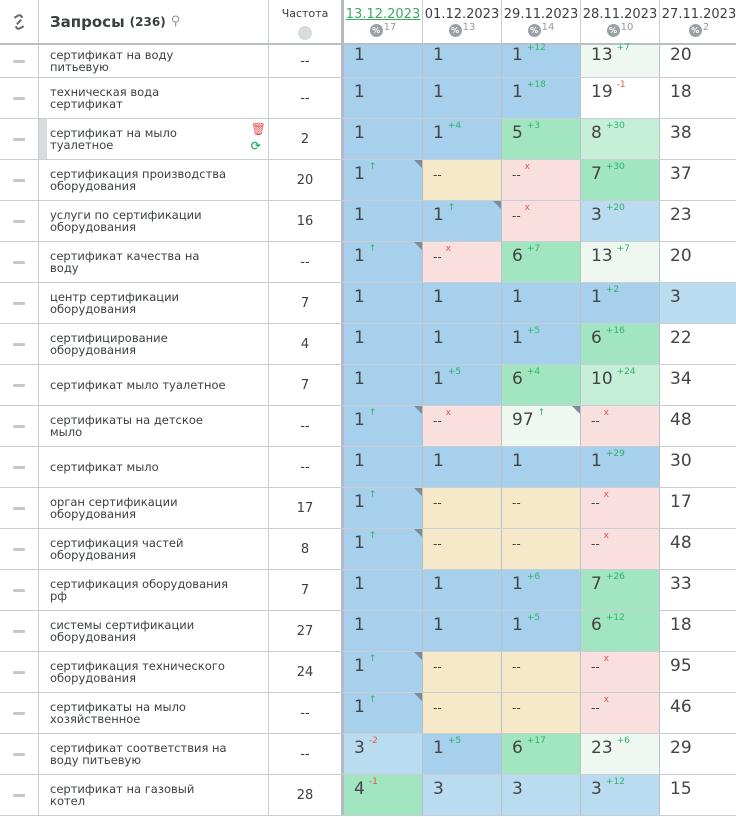 This screenshot has width=736, height=817. What do you see at coordinates (698, 221) in the screenshot?
I see `position-cell: 23` at bounding box center [698, 221].